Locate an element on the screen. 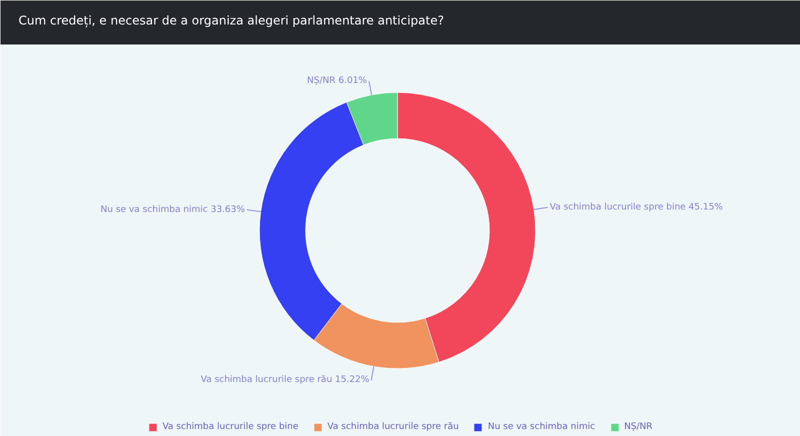 The image size is (800, 436). category-label: Nu se va schimba nimic 33.63% is located at coordinates (172, 209).